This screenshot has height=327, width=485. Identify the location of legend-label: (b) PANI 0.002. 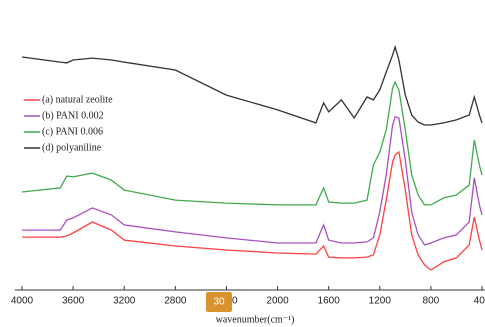
(73, 115).